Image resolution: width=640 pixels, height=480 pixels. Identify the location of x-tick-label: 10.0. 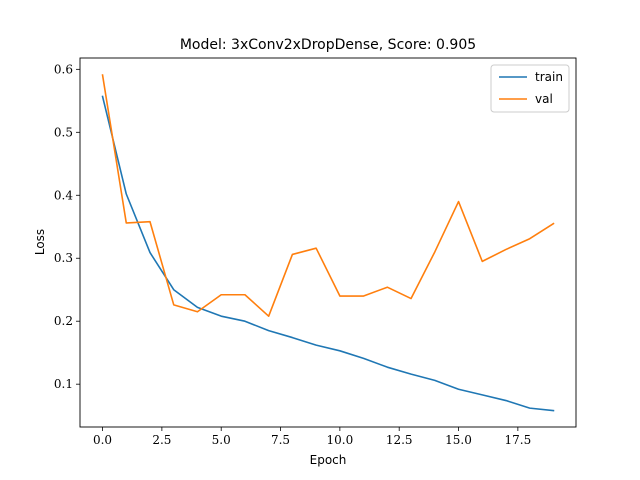
(340, 440).